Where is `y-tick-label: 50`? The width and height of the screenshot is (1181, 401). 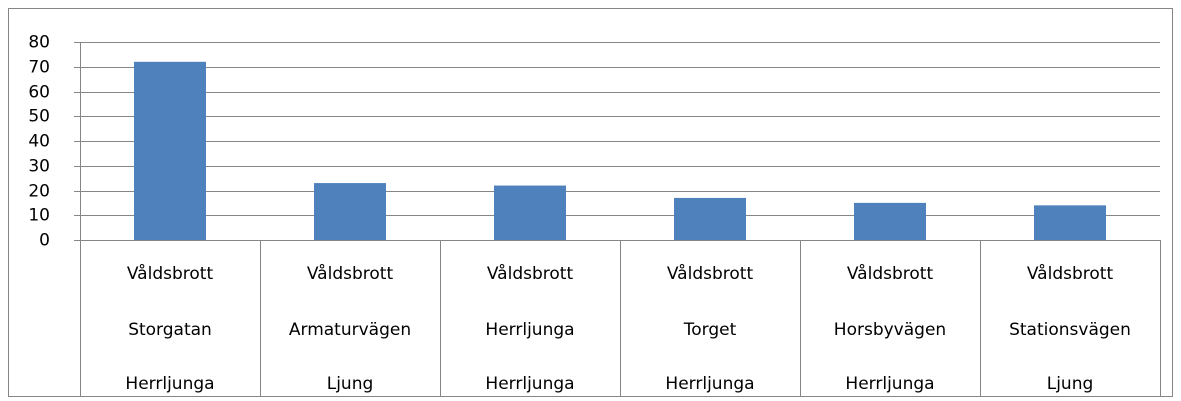
y-tick-label: 50 is located at coordinates (39, 117).